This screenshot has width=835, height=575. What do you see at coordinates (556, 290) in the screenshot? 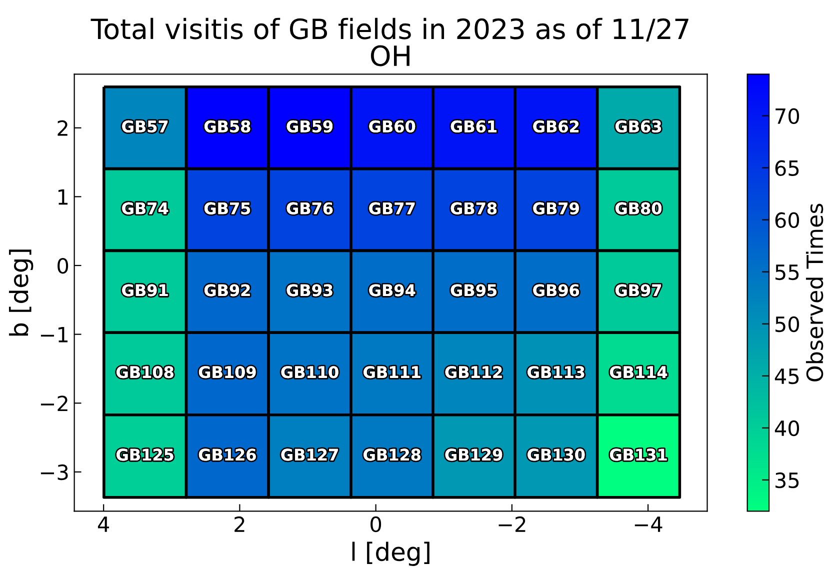
I see `data-label: GB96` at bounding box center [556, 290].